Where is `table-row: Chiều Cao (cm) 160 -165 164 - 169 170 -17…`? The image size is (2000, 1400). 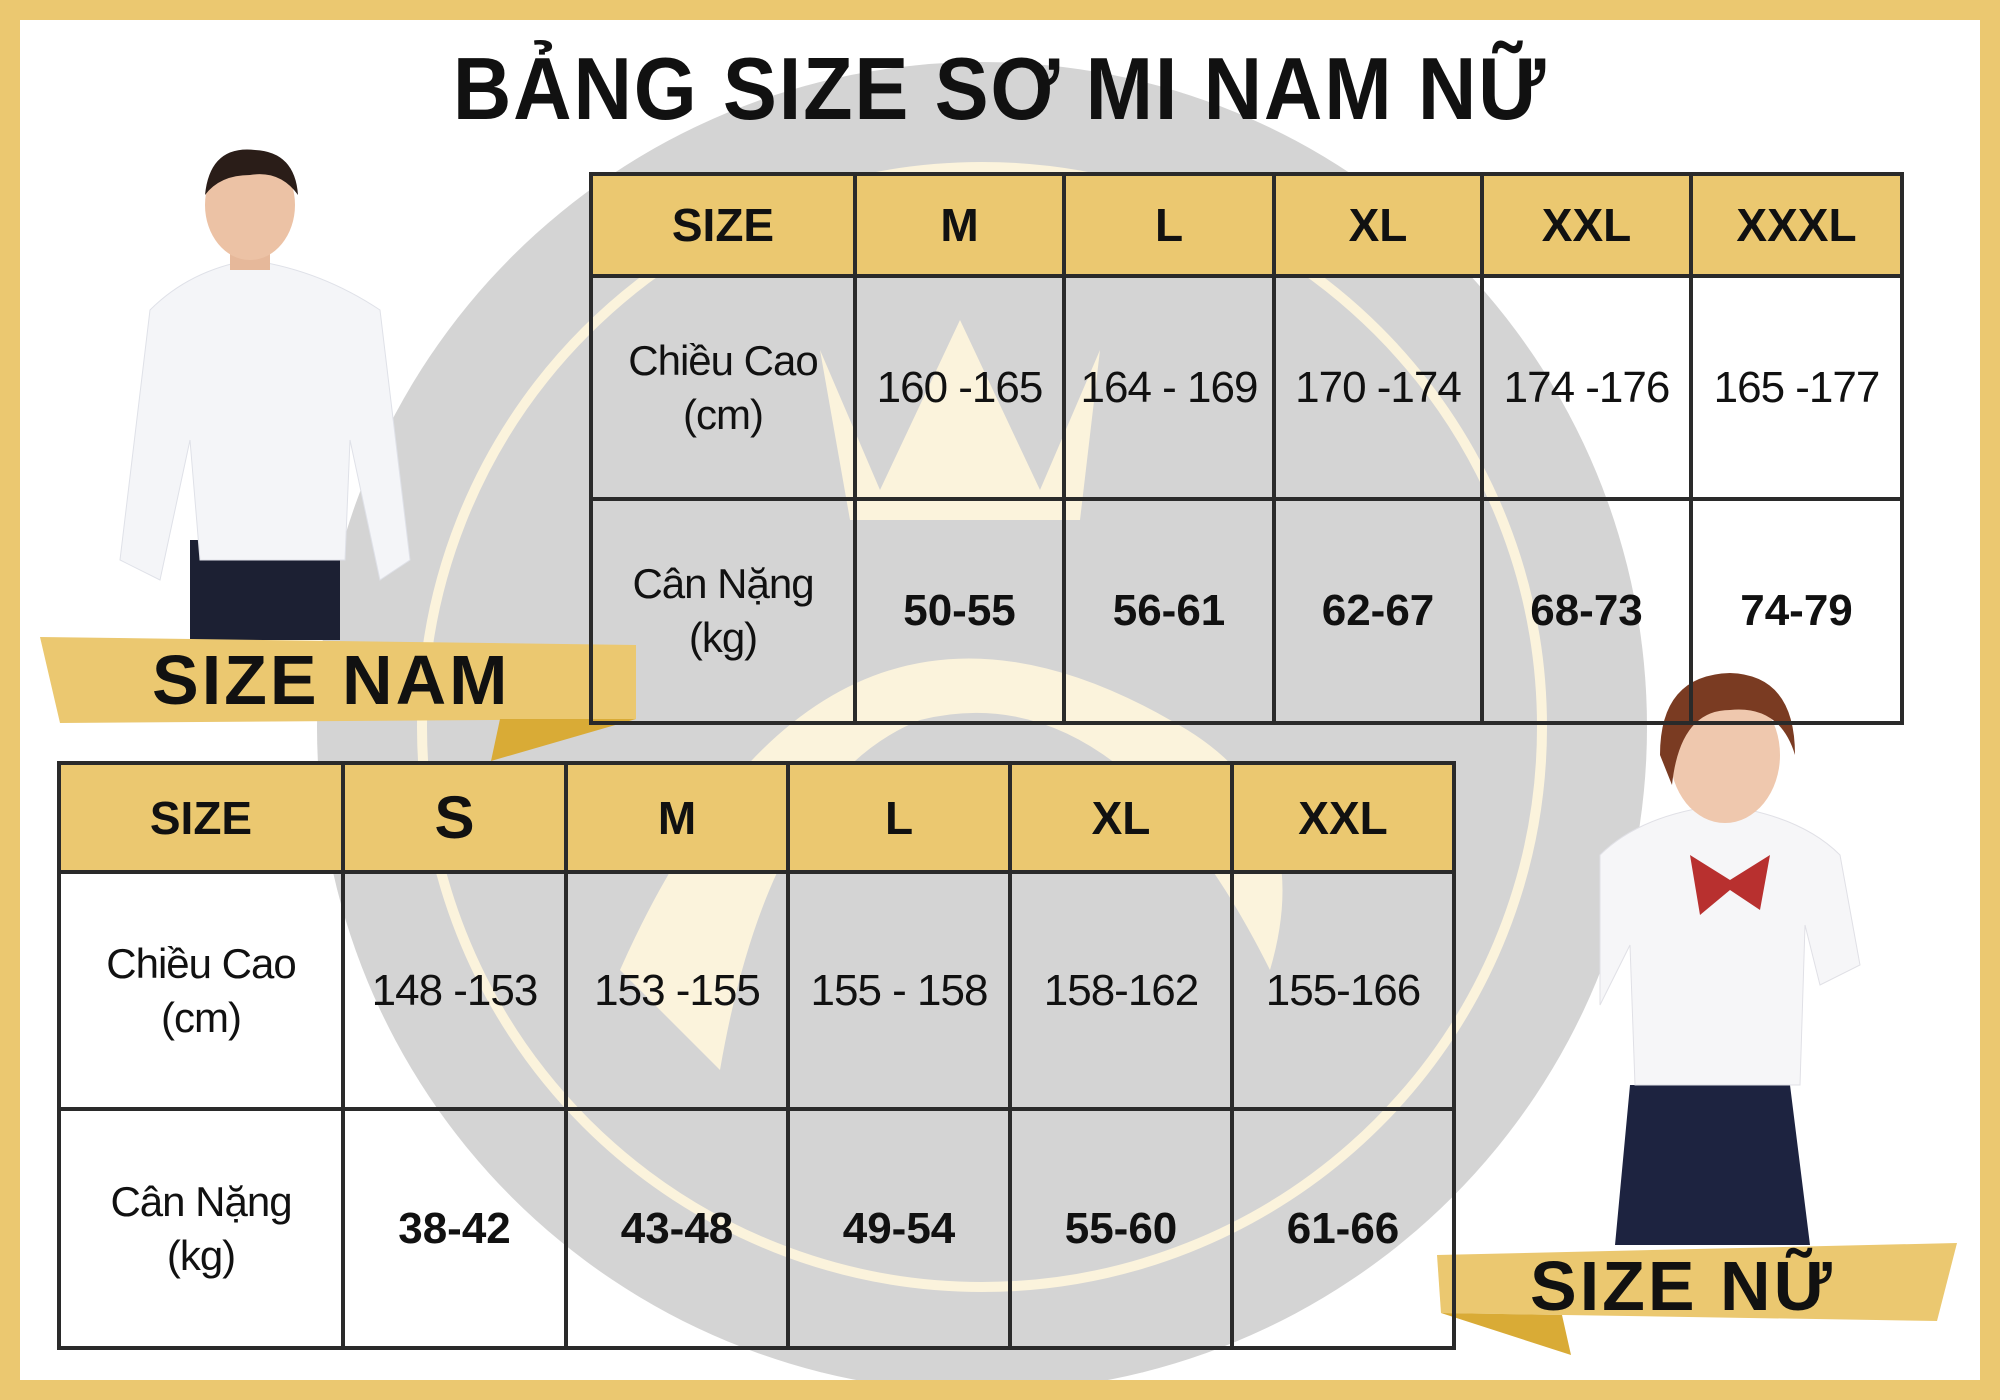
table-row: Chiều Cao (cm) 160 -165 164 - 169 170 -17… is located at coordinates (1246, 387).